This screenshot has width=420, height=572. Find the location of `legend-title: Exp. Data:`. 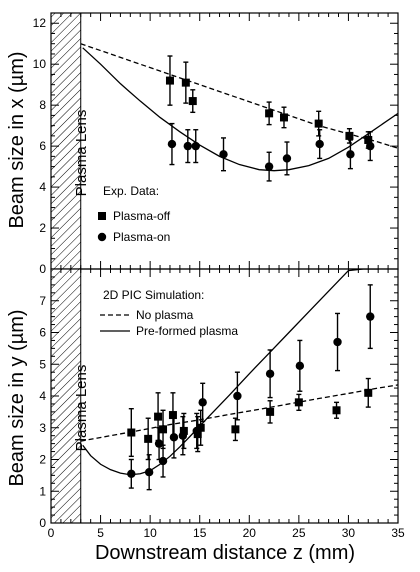

legend-title: Exp. Data: is located at coordinates (131, 191).